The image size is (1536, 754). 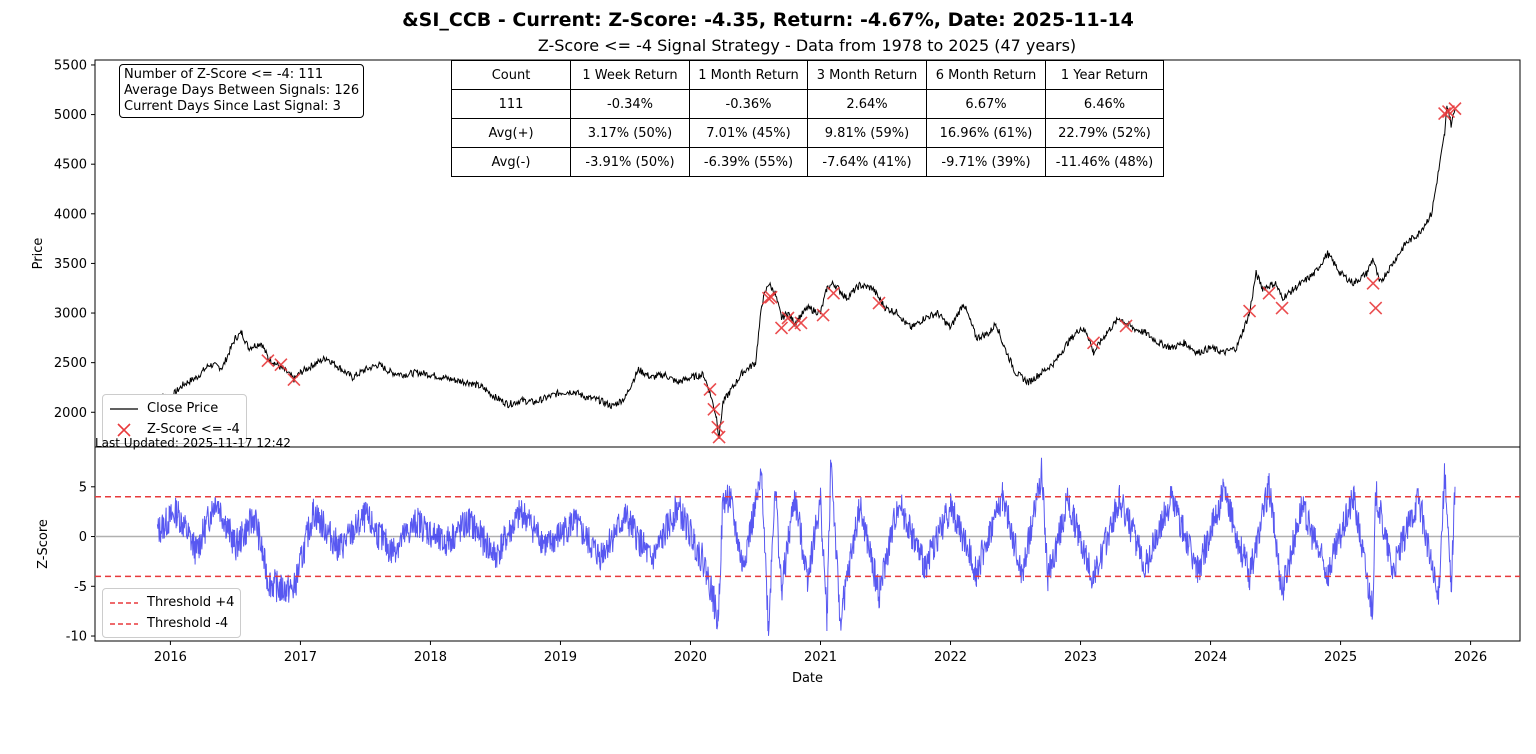 I want to click on table-cell: 9.81% (59%), so click(x=867, y=133).